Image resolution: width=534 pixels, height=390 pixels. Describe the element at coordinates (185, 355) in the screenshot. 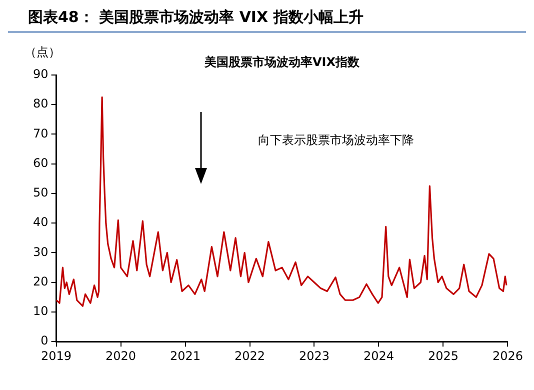

I see `x-tick-label: 2021` at that location.